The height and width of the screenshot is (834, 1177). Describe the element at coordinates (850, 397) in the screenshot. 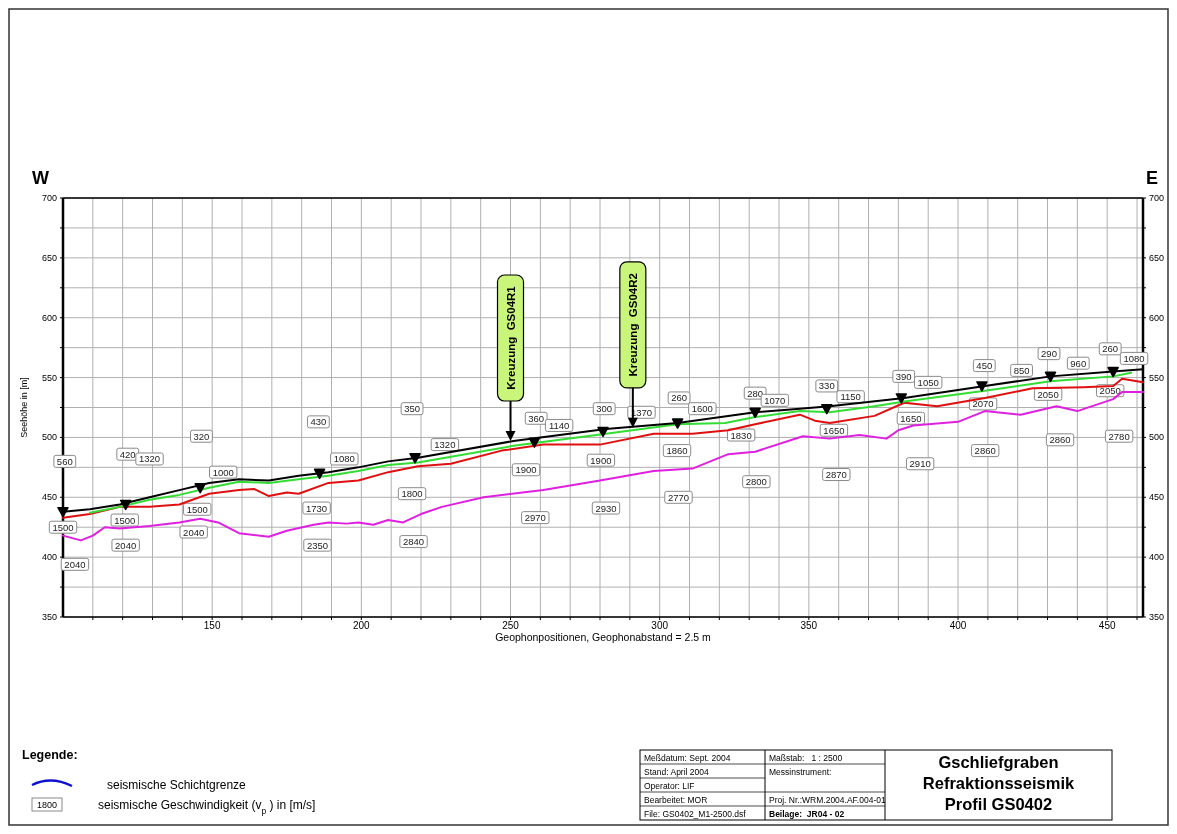

I see `annotation: 1150` at that location.